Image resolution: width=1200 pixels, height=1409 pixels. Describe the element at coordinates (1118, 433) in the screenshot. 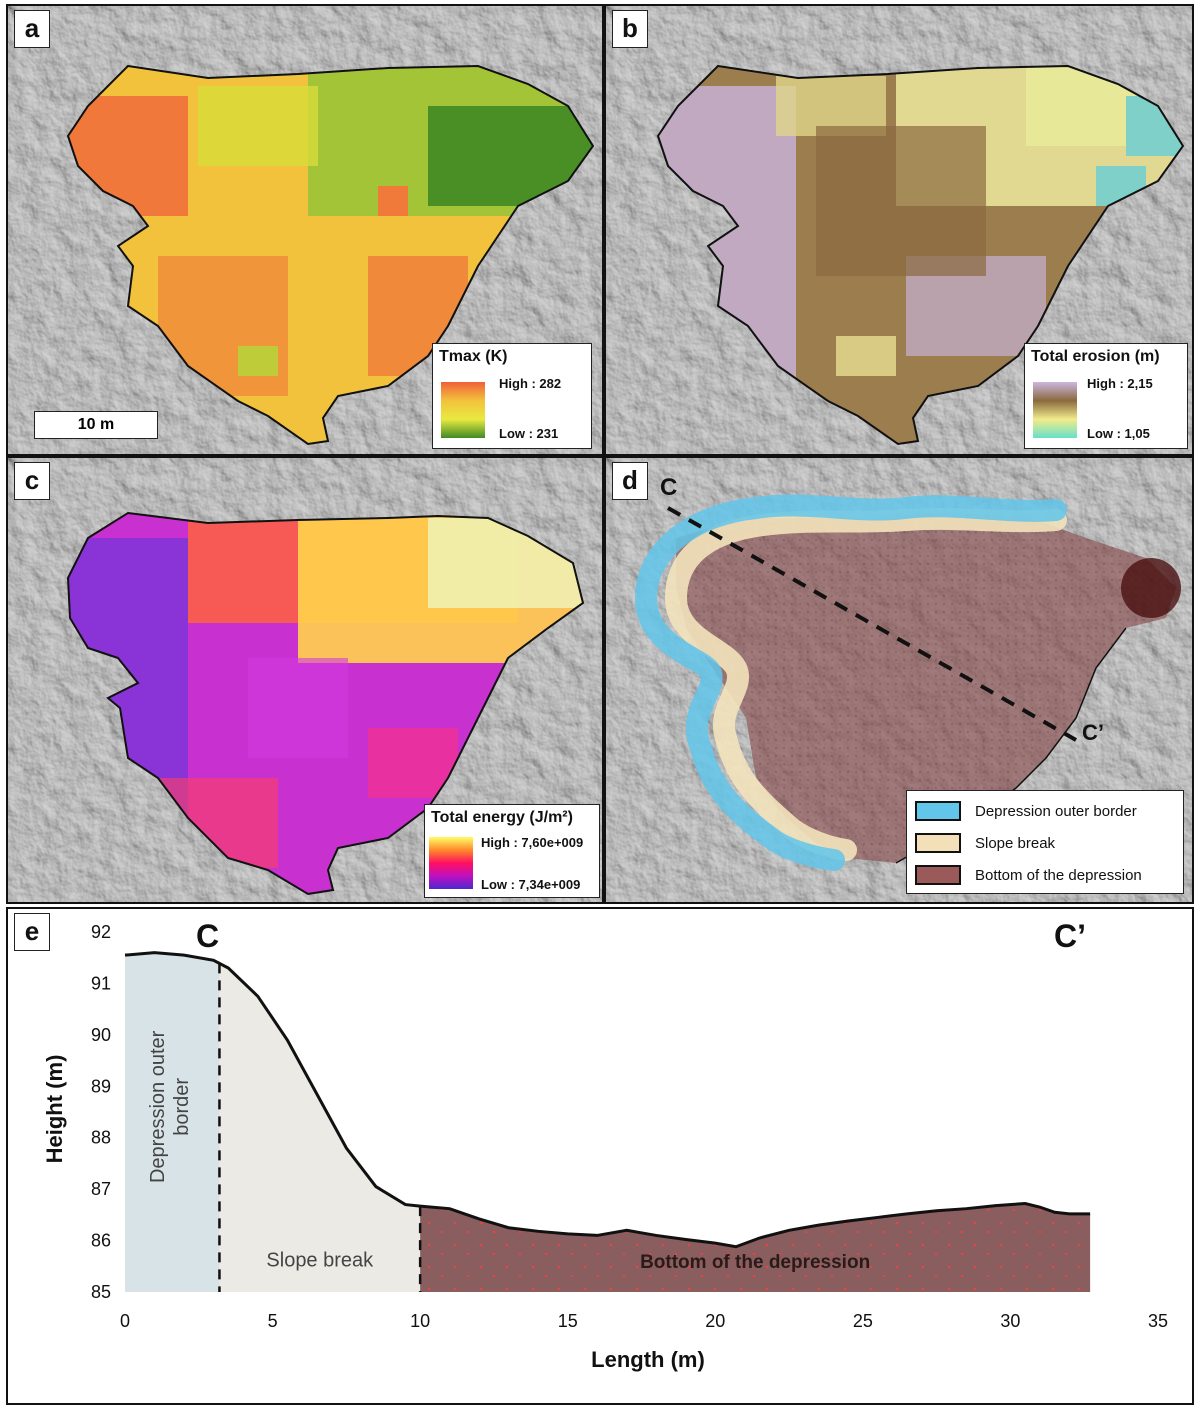

I see `legend-low: Low : 1,05` at that location.